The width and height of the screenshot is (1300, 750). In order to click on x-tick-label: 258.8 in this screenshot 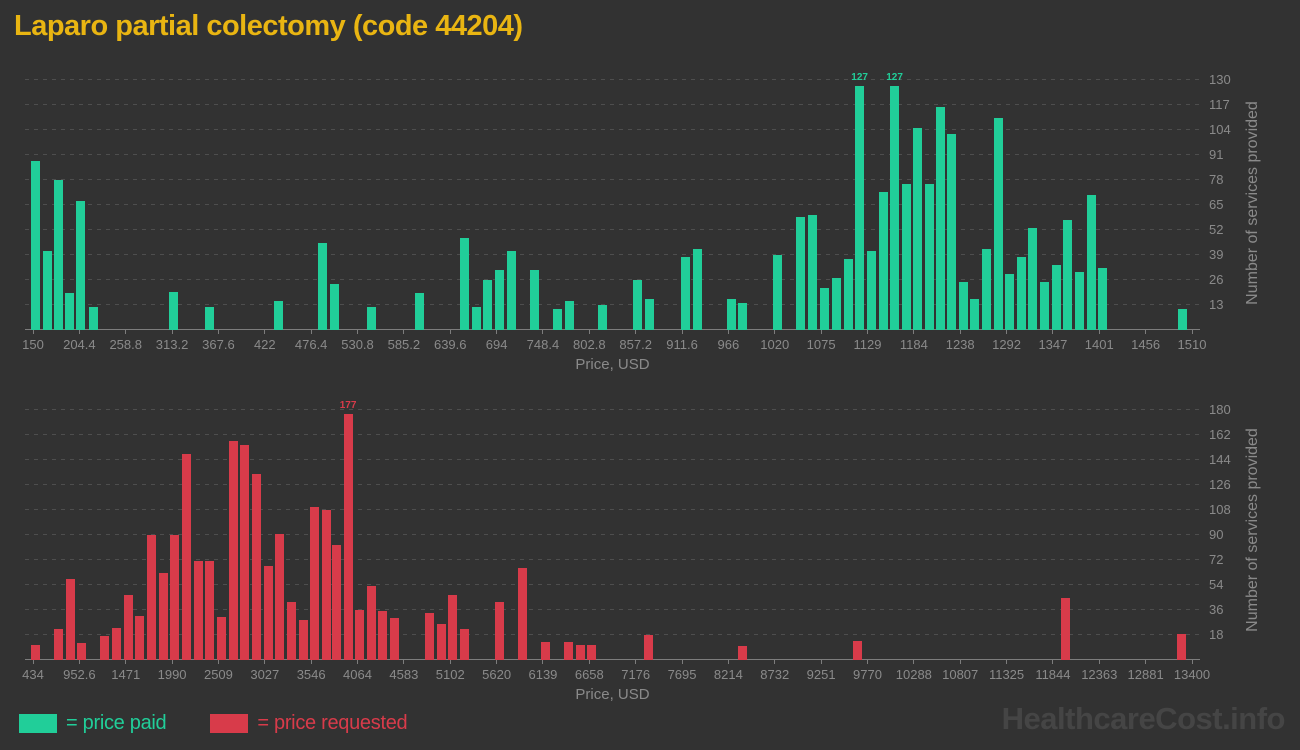, I will do `click(125, 344)`.